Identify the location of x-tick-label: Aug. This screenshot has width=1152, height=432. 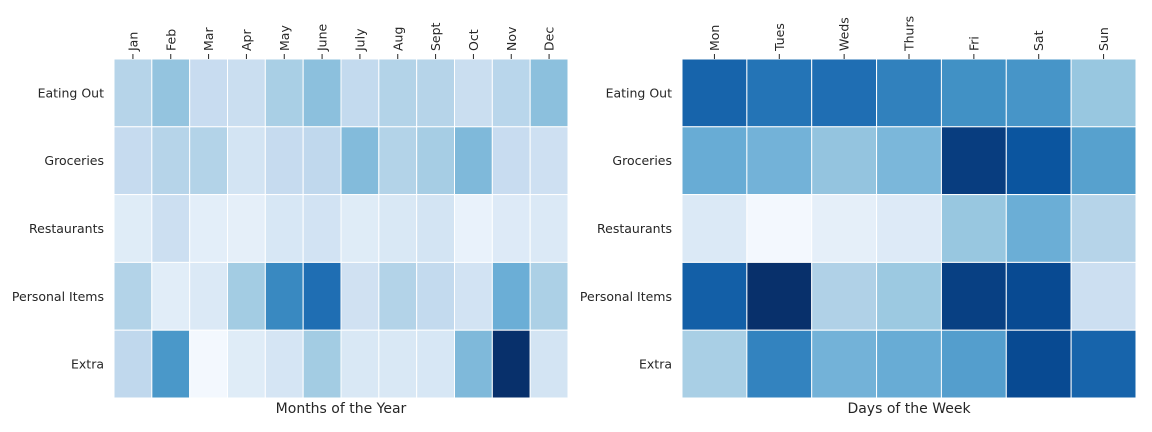
(397, 39).